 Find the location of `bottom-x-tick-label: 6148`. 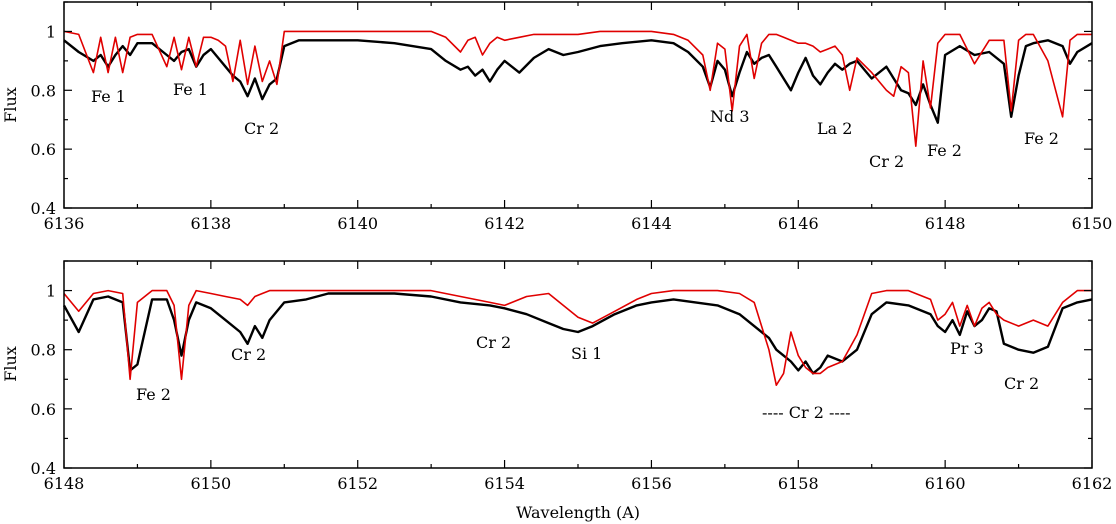

bottom-x-tick-label: 6148 is located at coordinates (64, 483).